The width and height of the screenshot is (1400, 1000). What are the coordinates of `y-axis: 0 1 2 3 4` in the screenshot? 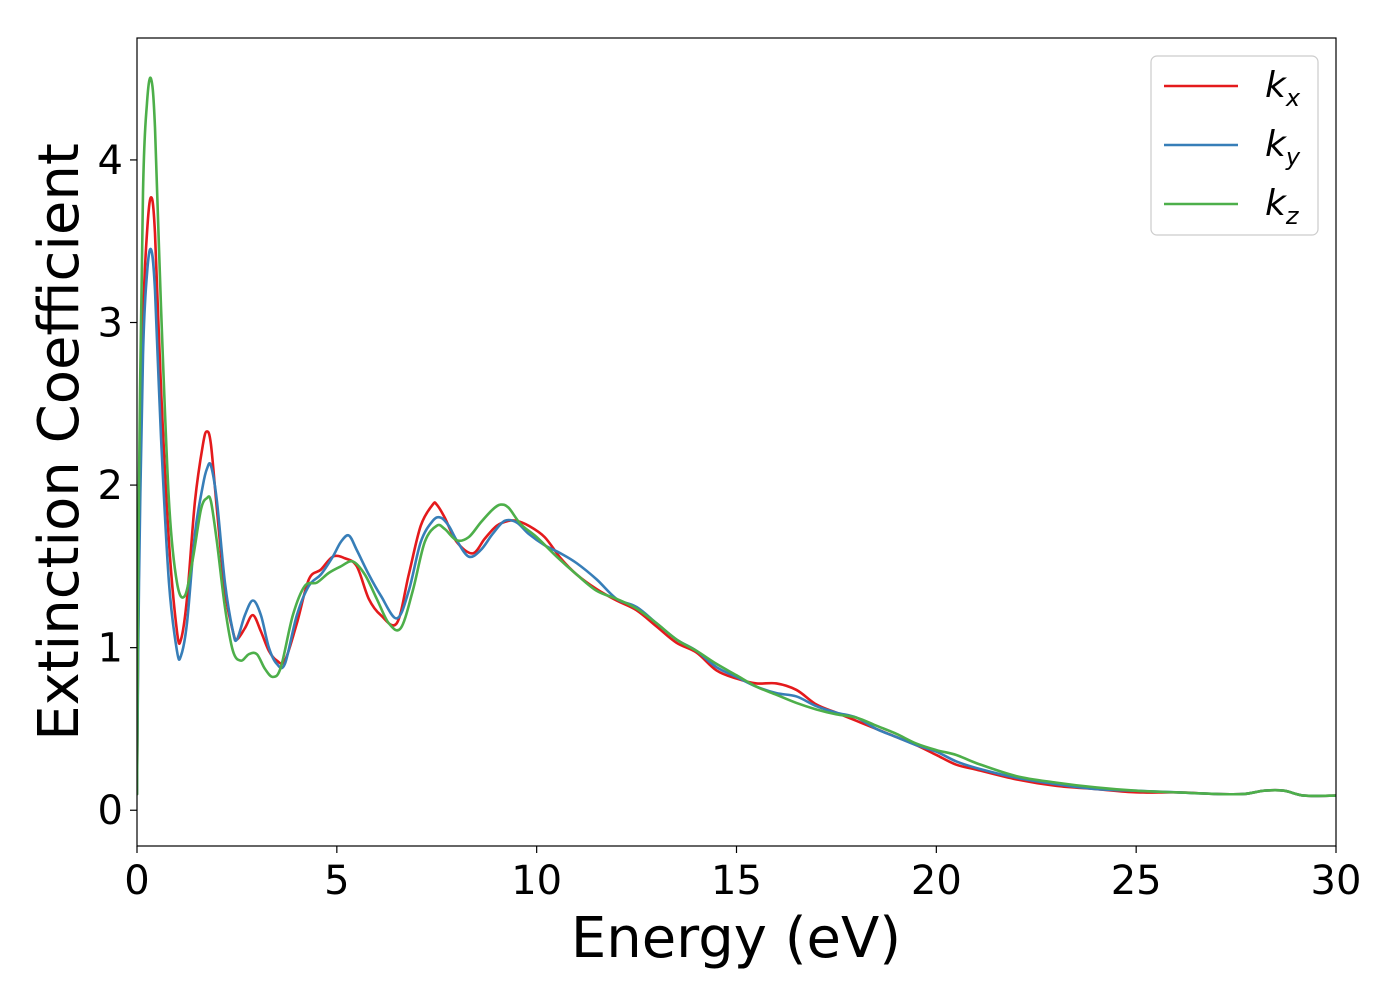 It's located at (117, 486).